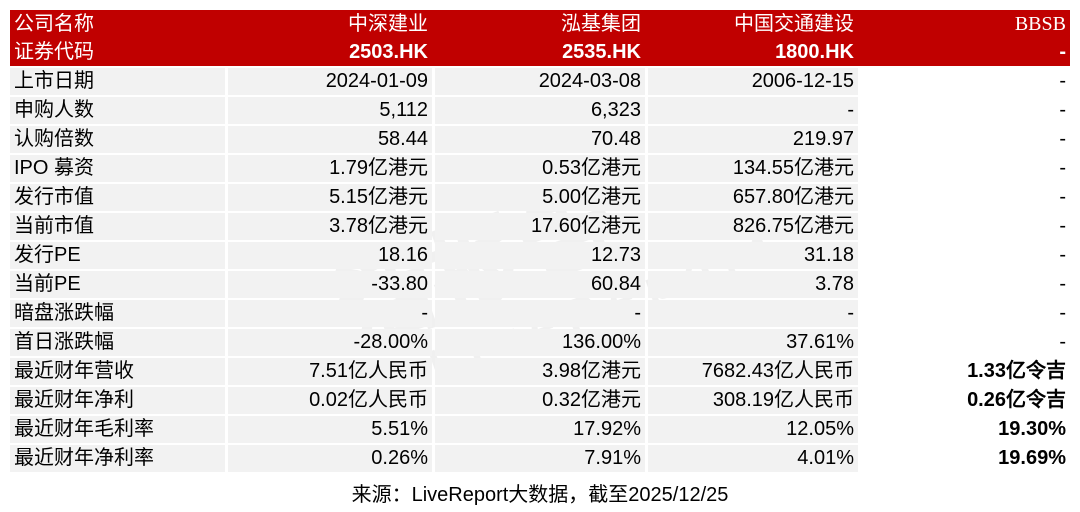  What do you see at coordinates (753, 458) in the screenshot?
I see `table-cell: 4.01%` at bounding box center [753, 458].